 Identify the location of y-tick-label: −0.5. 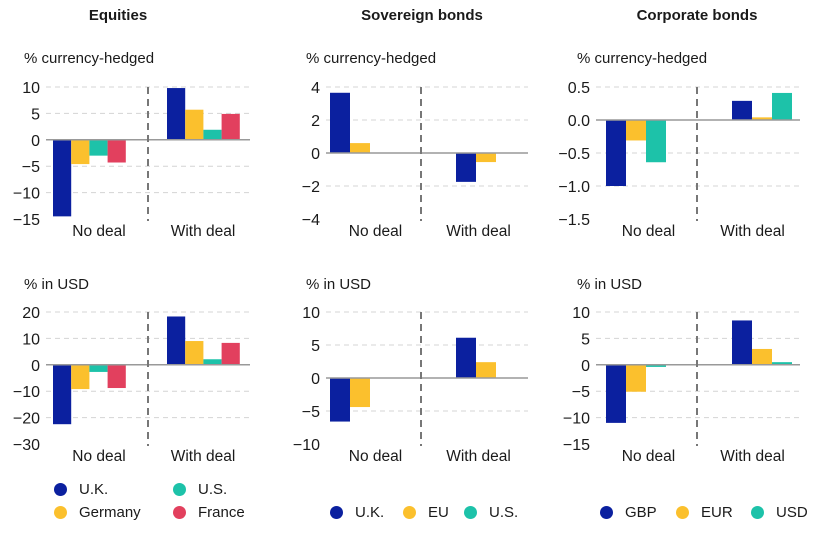
(574, 154).